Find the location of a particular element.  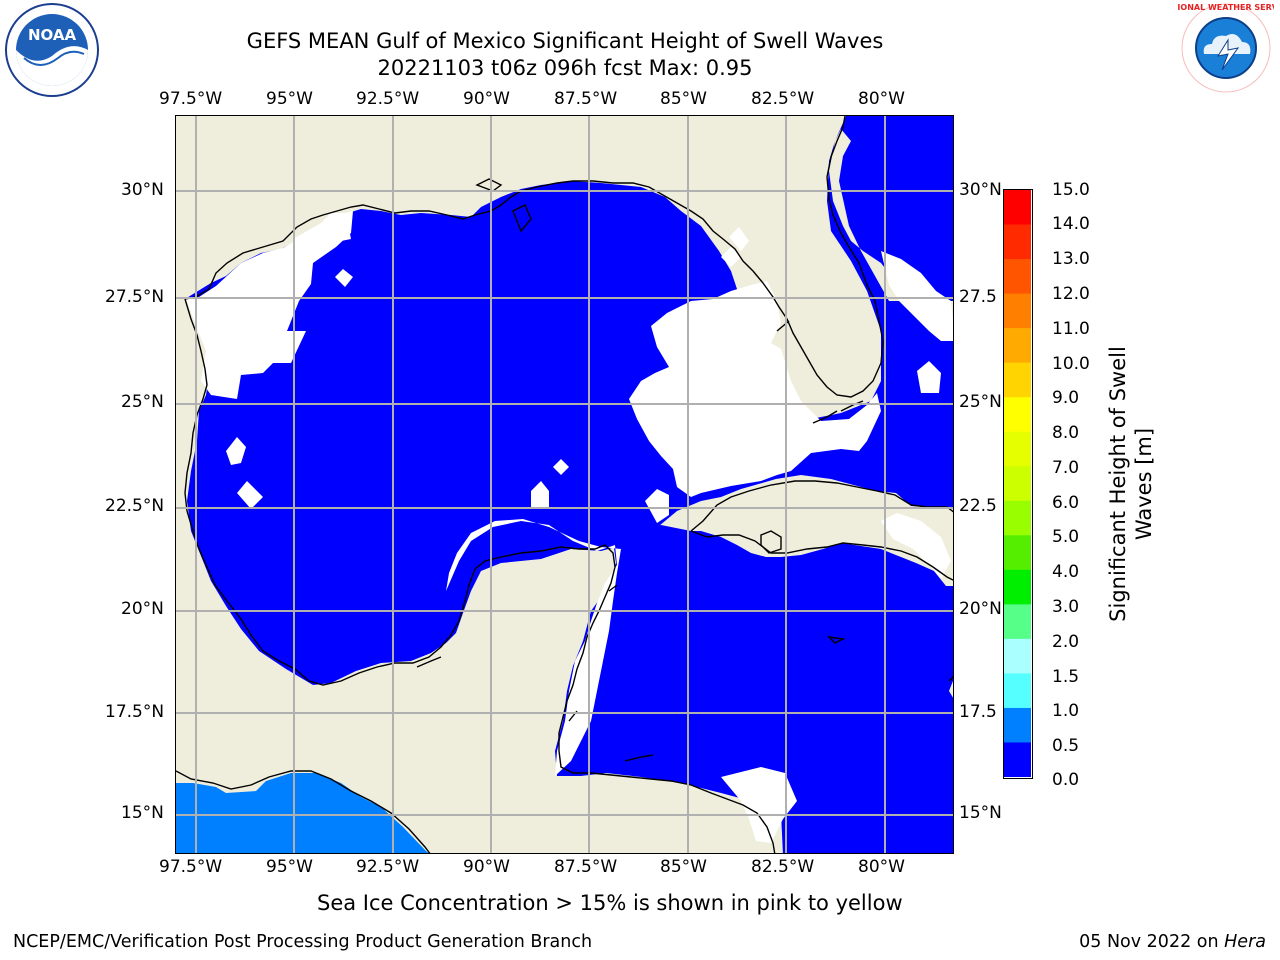

colorbar-tick: 6.0 is located at coordinates (1066, 503).